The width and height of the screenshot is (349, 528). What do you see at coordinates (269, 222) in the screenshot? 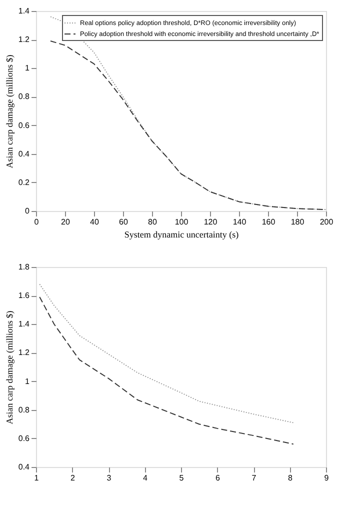
I see `x-tick-label: 160` at bounding box center [269, 222].